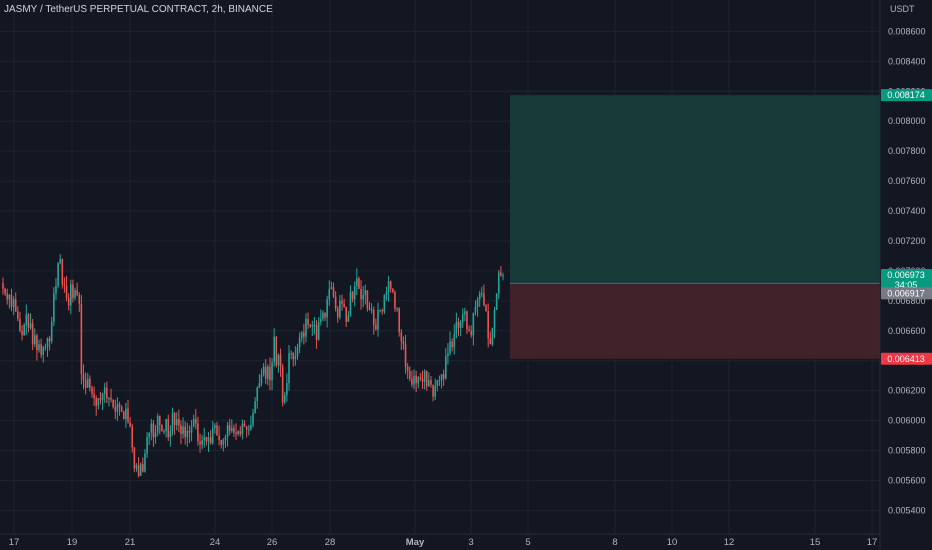 This screenshot has height=550, width=932. I want to click on price-tick-label: 0.005800, so click(907, 451).